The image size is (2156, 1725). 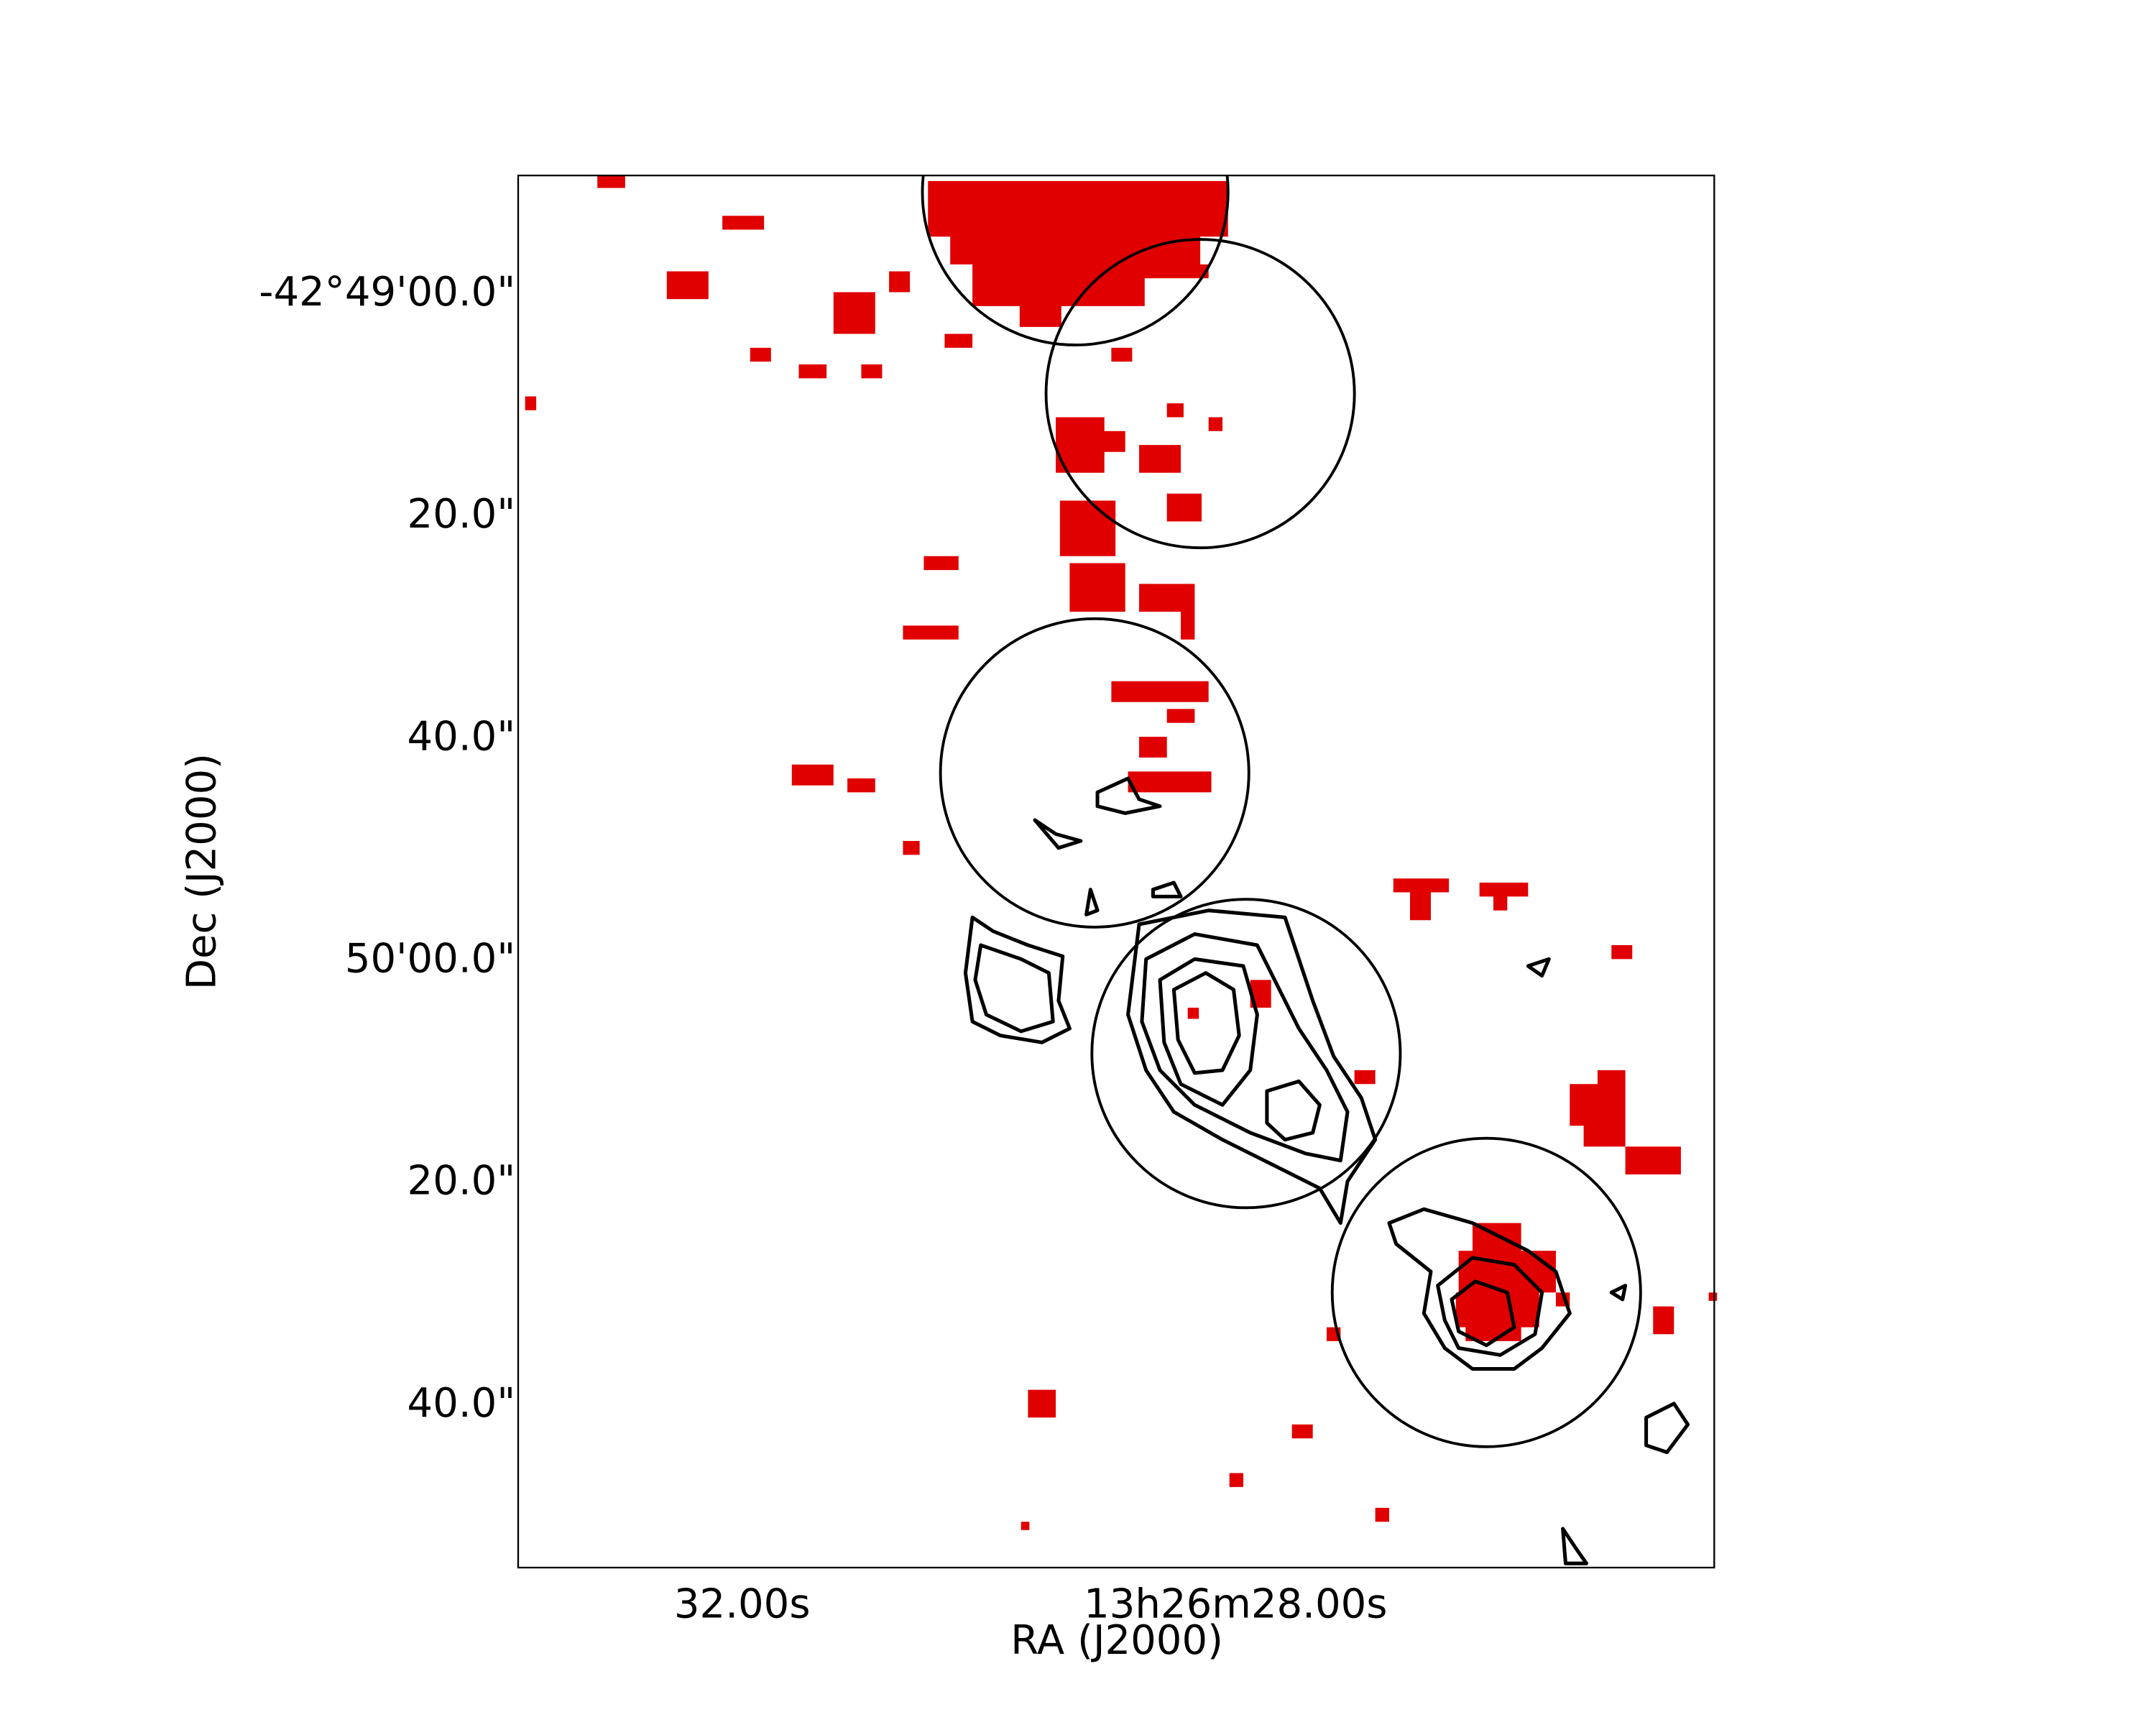 What do you see at coordinates (1116, 1640) in the screenshot?
I see `x-axis-label: RA (J2000)` at bounding box center [1116, 1640].